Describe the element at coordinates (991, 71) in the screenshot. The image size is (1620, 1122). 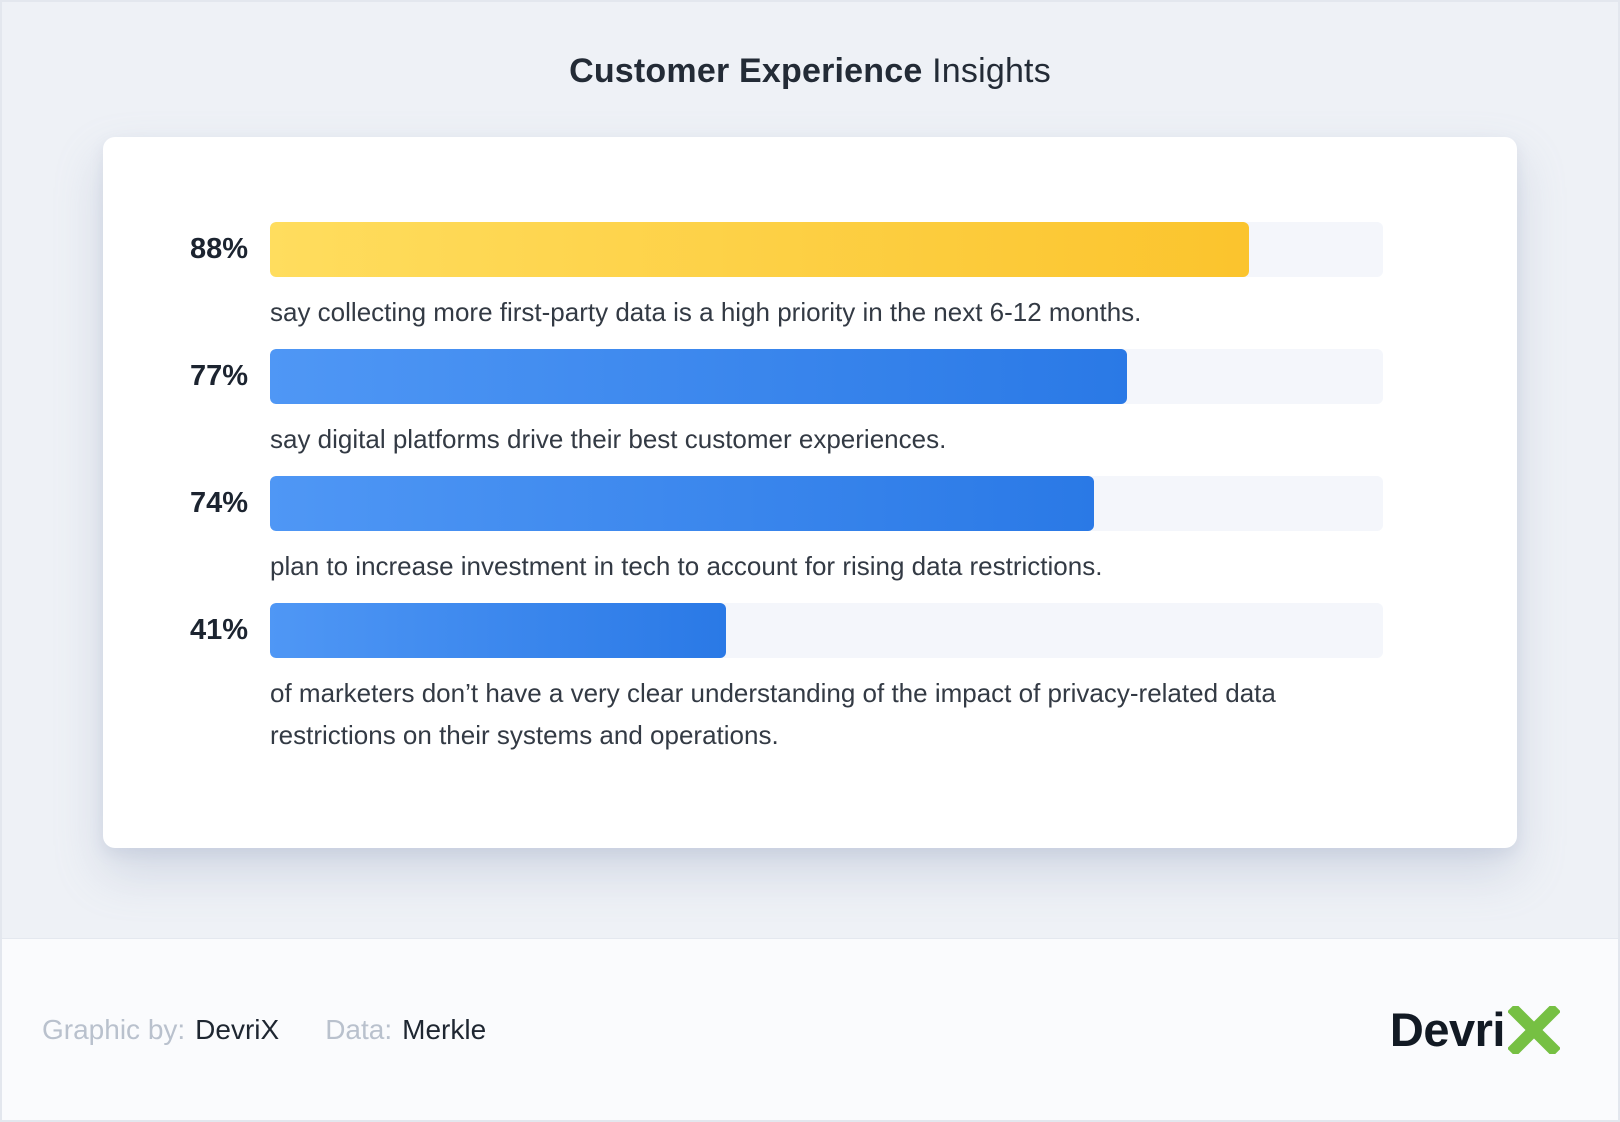
I see `page-title-light: Insights` at that location.